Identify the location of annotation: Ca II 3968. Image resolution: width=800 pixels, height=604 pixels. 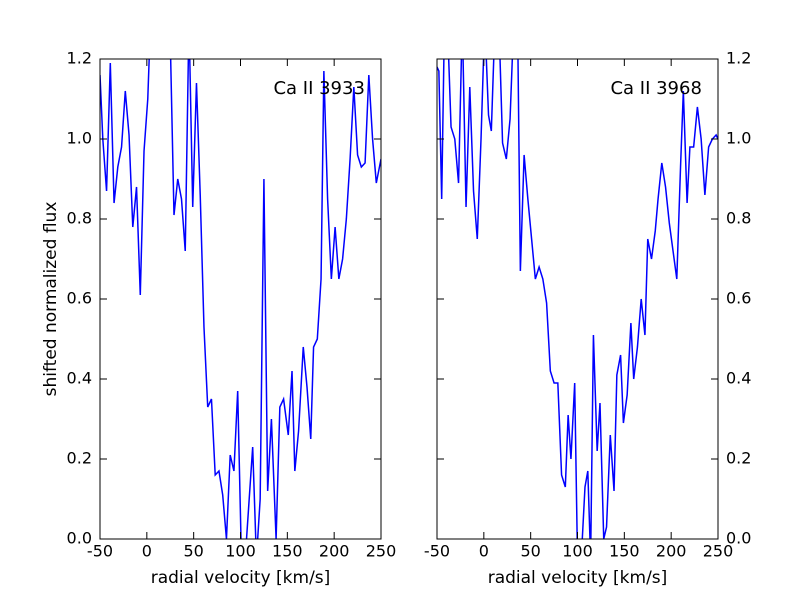
(655, 88).